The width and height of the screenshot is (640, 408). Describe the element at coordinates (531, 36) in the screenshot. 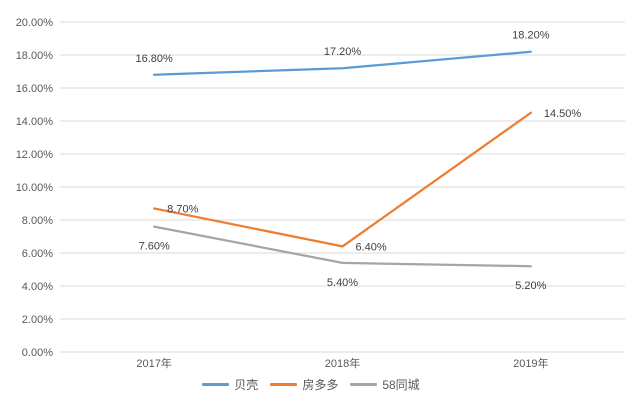

I see `data-label: 18.20%` at that location.